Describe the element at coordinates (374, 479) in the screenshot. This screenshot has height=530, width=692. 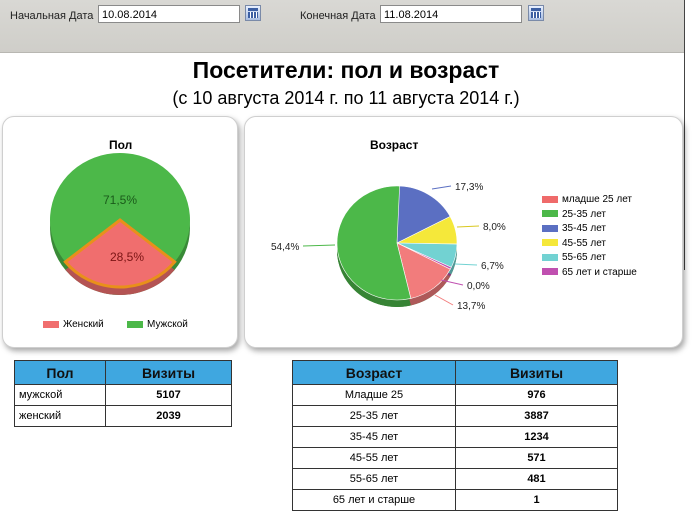
I see `age-cell: 55-65 лет` at that location.